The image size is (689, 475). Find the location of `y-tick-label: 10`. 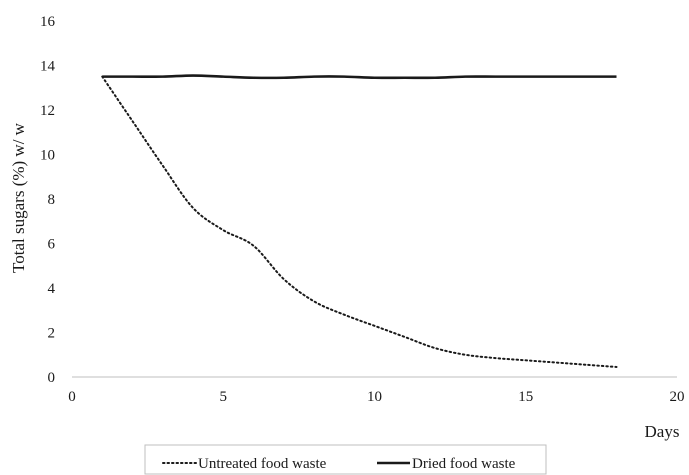

y-tick-label: 10 is located at coordinates (47, 156).